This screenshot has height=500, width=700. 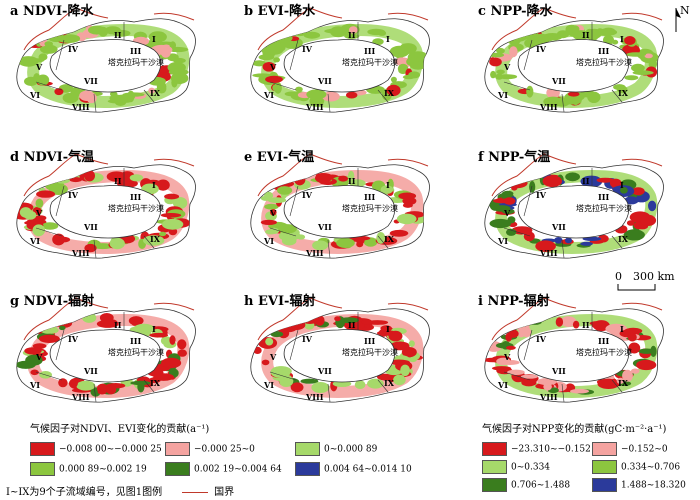 I want to click on basin-label: IV, so click(x=73, y=195).